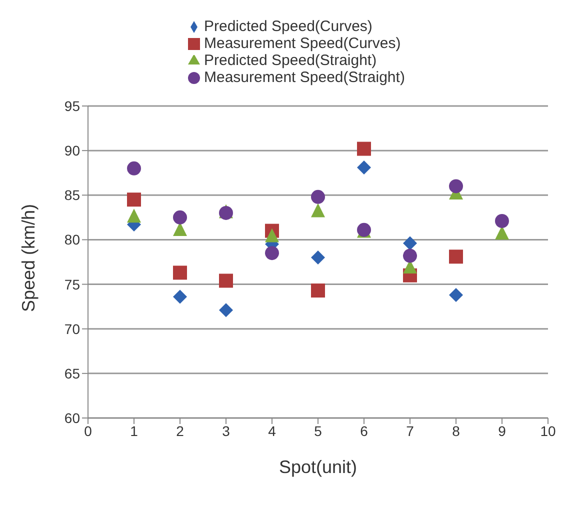  What do you see at coordinates (72, 150) in the screenshot?
I see `y-tick-label: 90` at bounding box center [72, 150].